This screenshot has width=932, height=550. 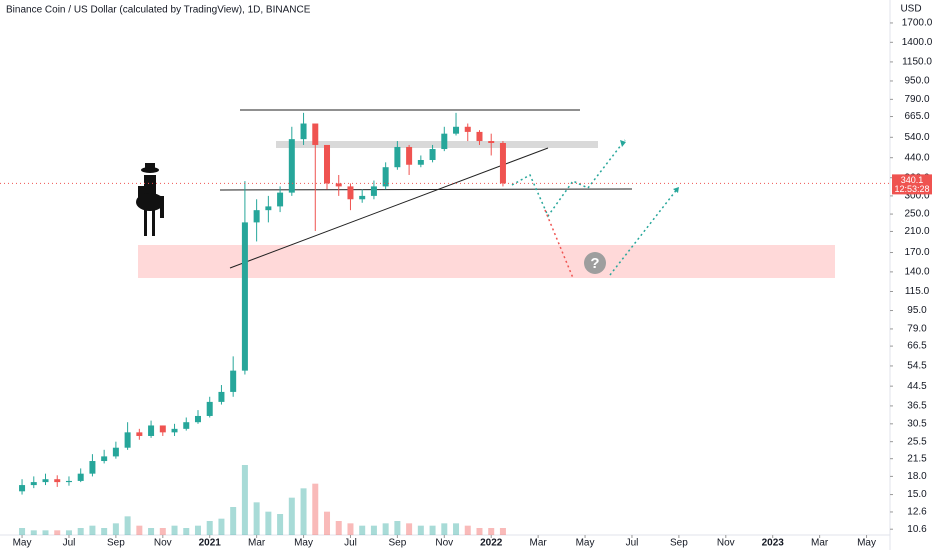 What do you see at coordinates (486, 261) in the screenshot?
I see `support-zone` at bounding box center [486, 261].